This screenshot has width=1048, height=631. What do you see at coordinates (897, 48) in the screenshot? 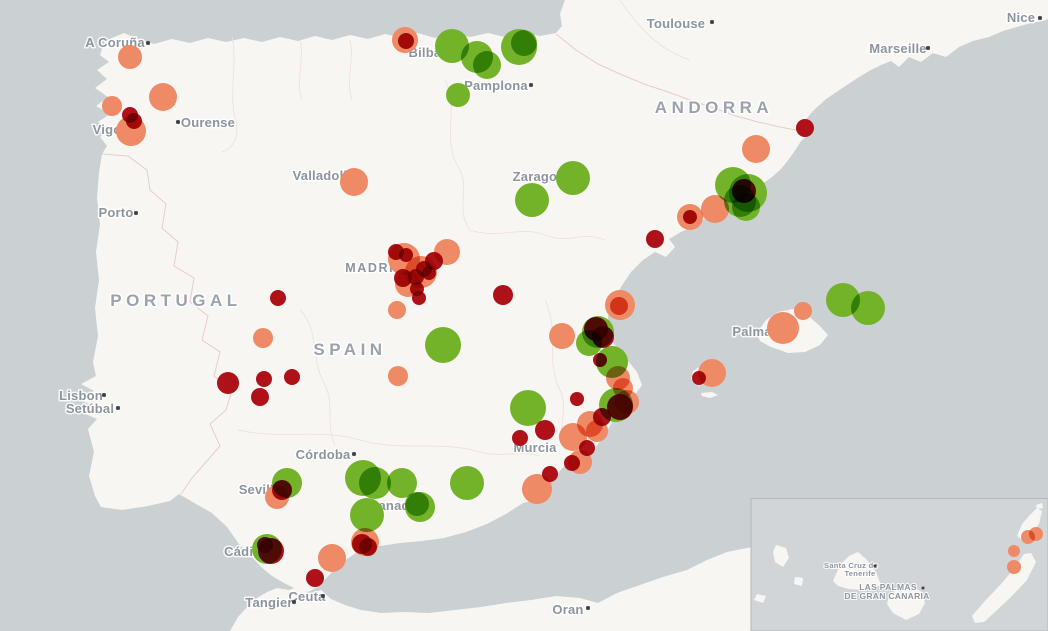
I see `city-label-marseille: Marseille` at bounding box center [897, 48].